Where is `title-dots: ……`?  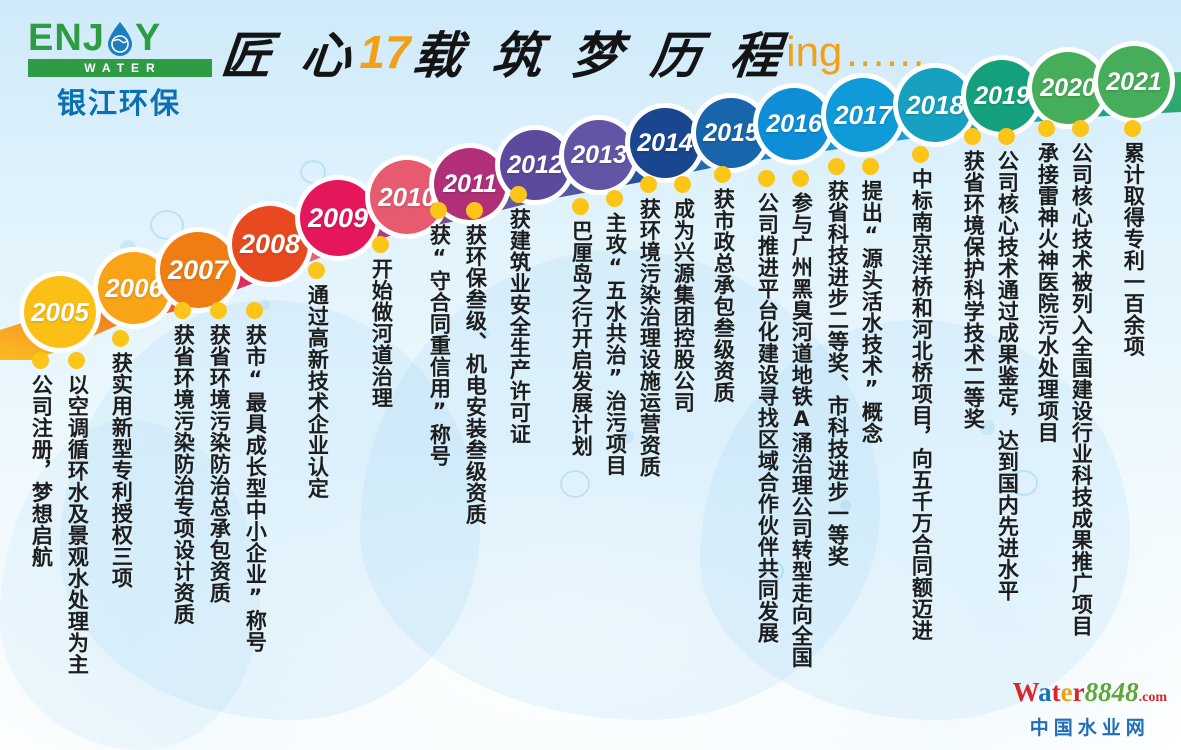 title-dots: …… is located at coordinates (885, 51).